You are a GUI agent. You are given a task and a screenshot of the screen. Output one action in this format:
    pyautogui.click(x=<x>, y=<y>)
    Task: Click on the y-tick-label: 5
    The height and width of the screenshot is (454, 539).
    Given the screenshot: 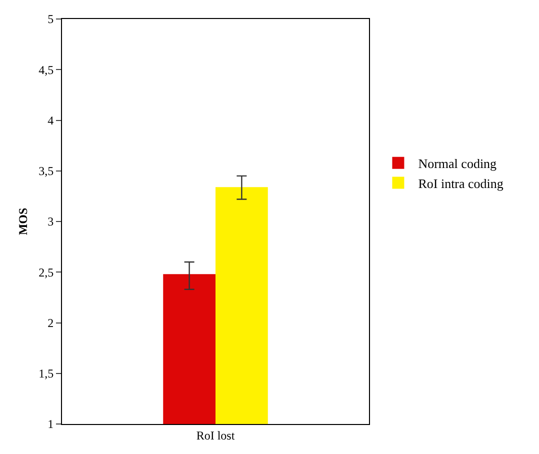 What is the action you would take?
    pyautogui.click(x=51, y=19)
    